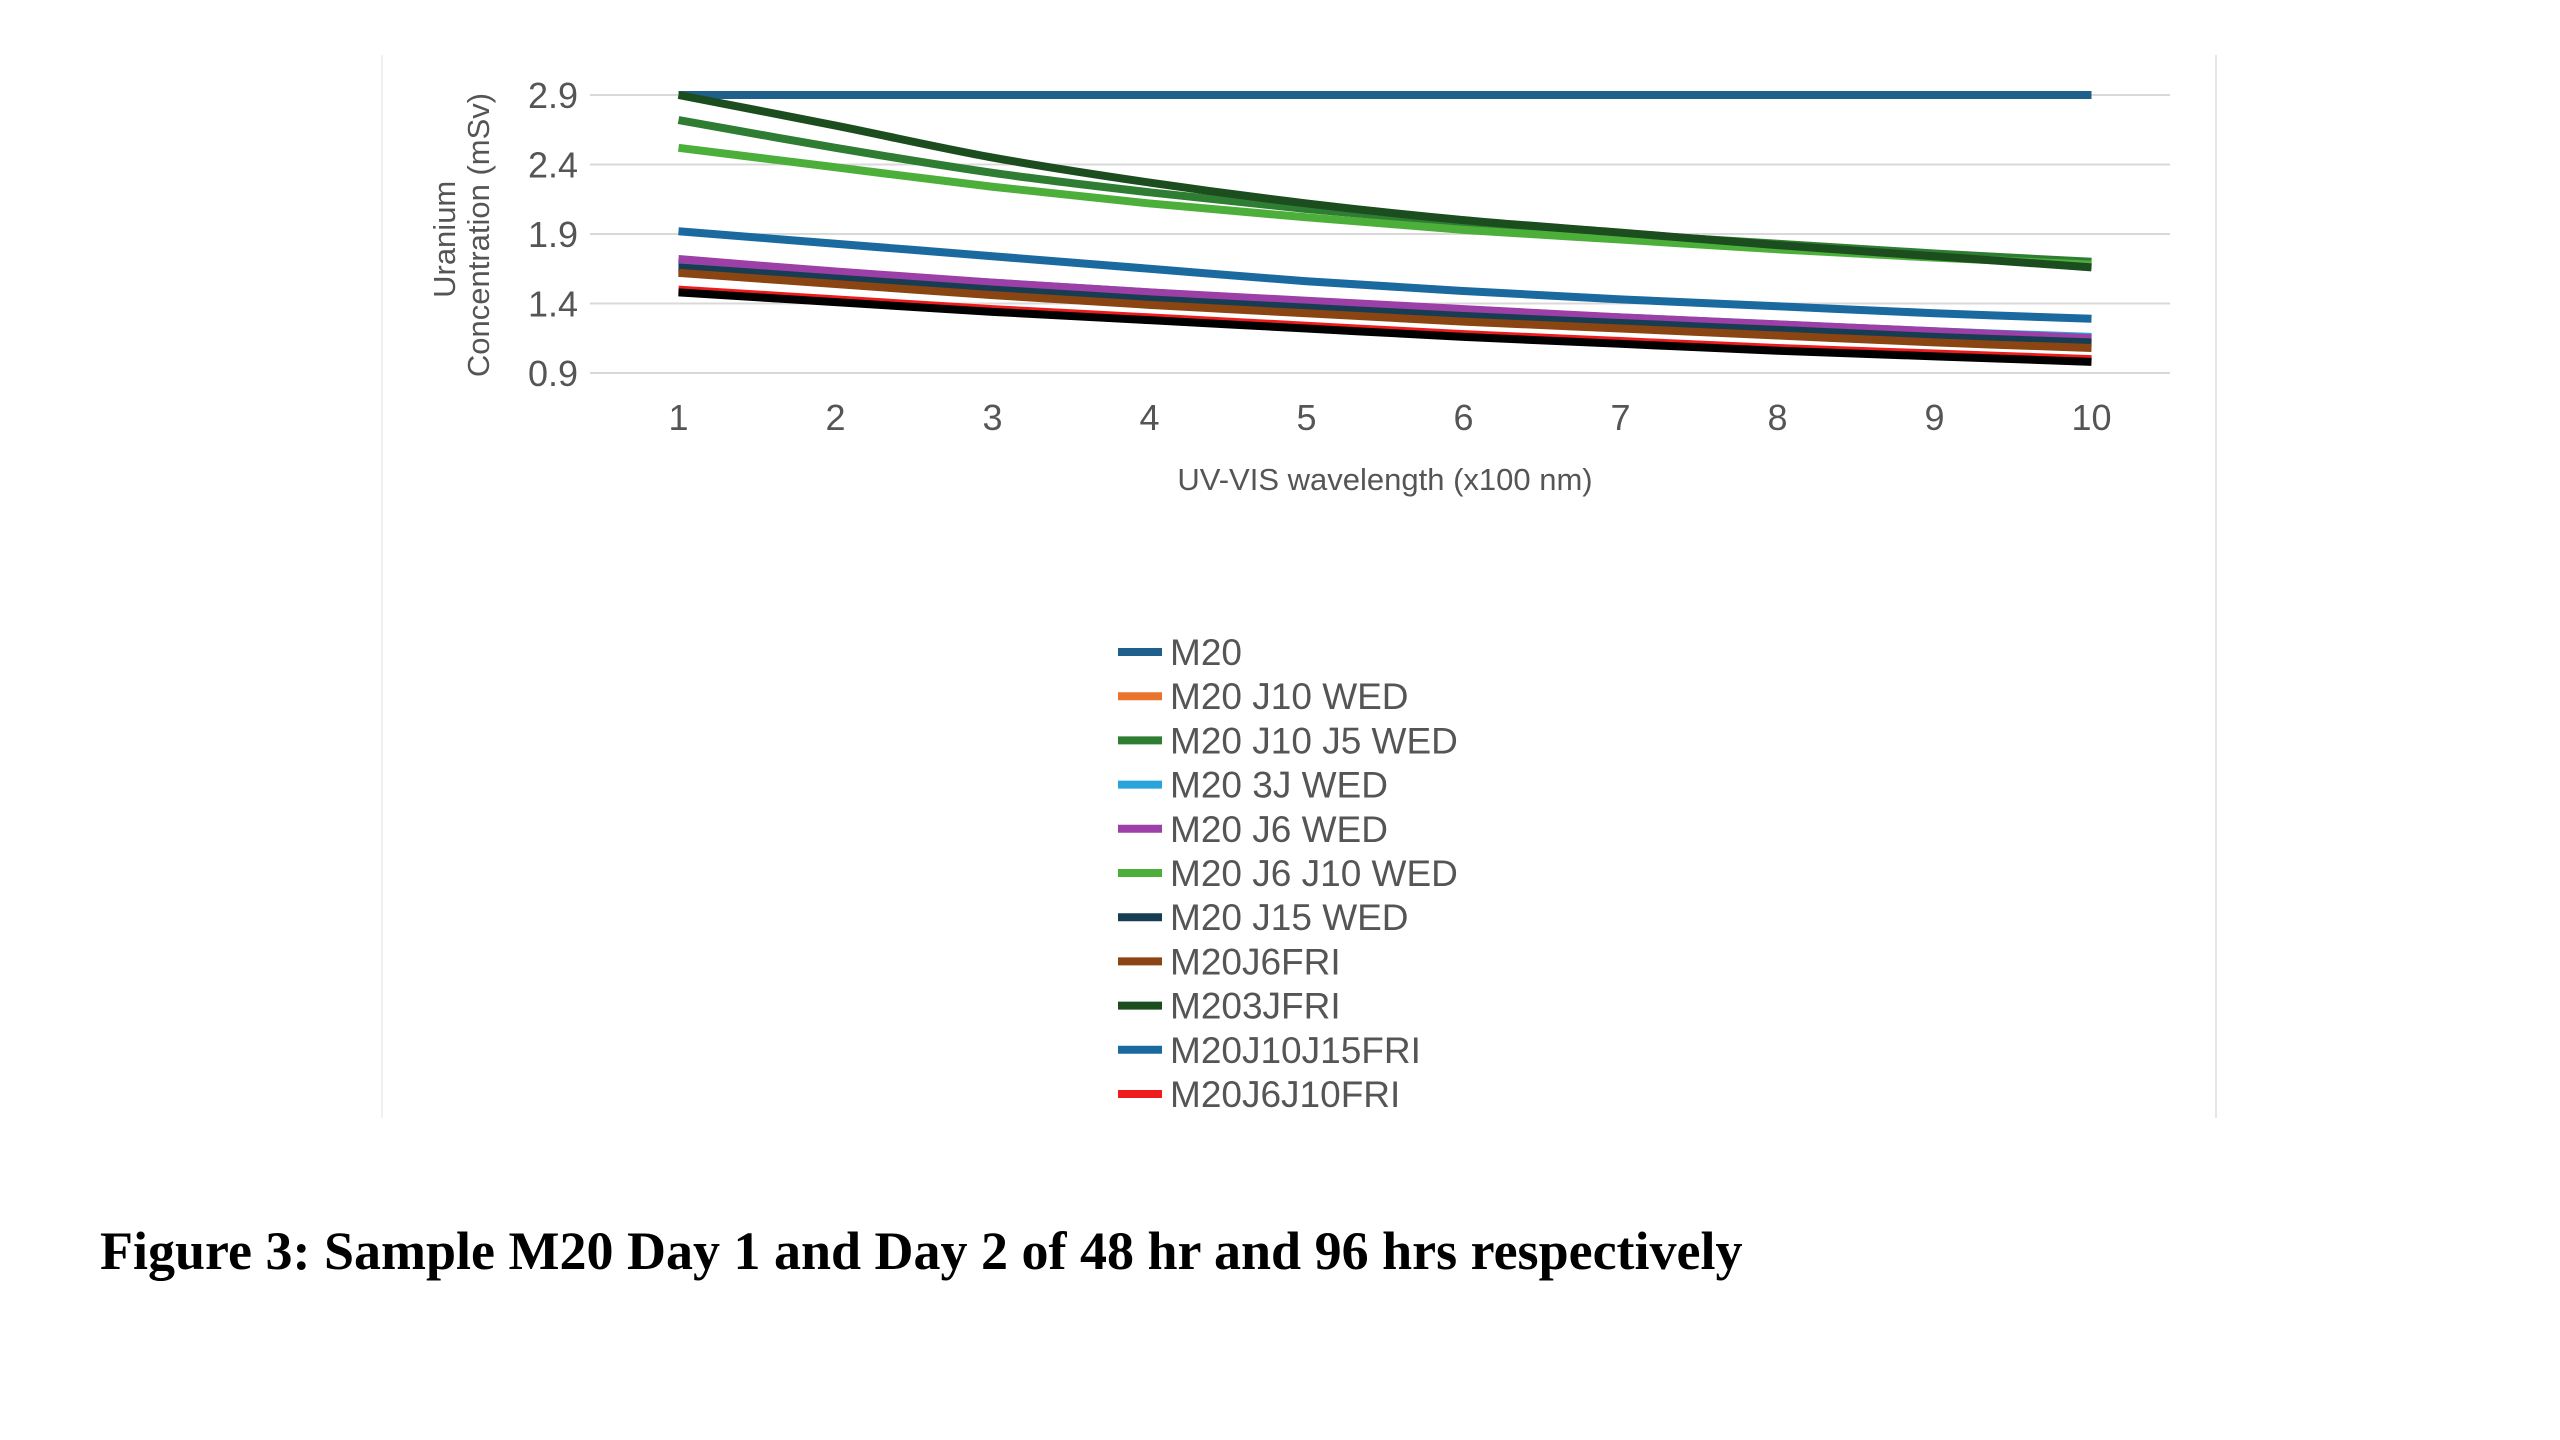 The image size is (2560, 1440). Describe the element at coordinates (678, 417) in the screenshot. I see `x-tick-label: 1` at that location.